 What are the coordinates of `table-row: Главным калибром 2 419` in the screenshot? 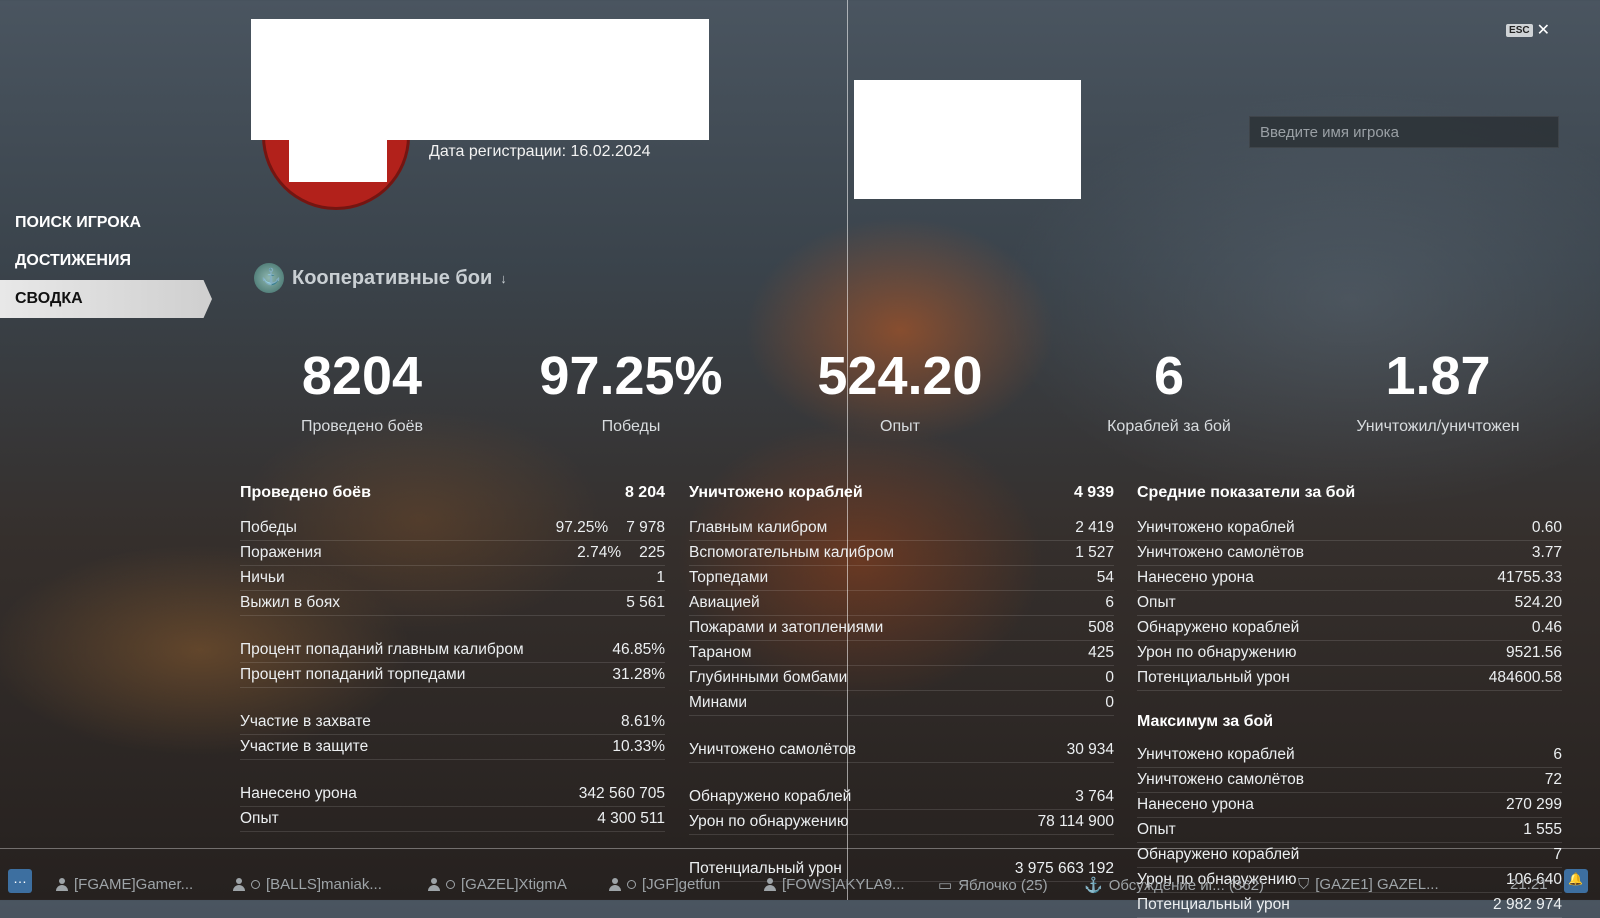 It's located at (901, 528).